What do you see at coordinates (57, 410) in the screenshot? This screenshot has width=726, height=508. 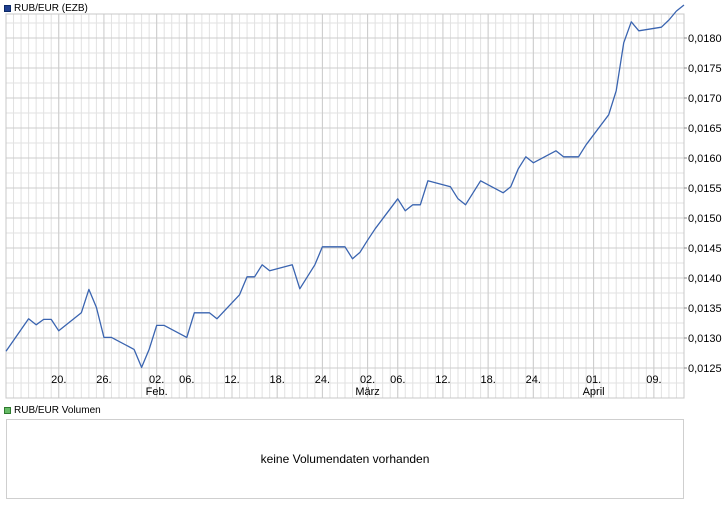 I see `volume-legend-label: RUB/EUR Volumen` at bounding box center [57, 410].